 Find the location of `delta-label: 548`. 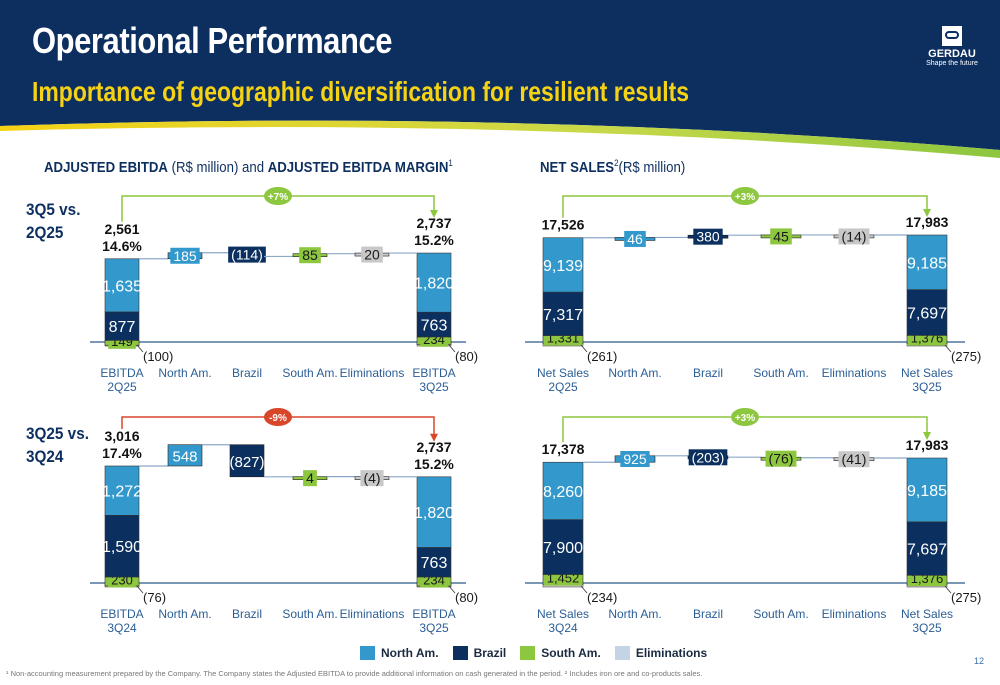

delta-label: 548 is located at coordinates (184, 456).